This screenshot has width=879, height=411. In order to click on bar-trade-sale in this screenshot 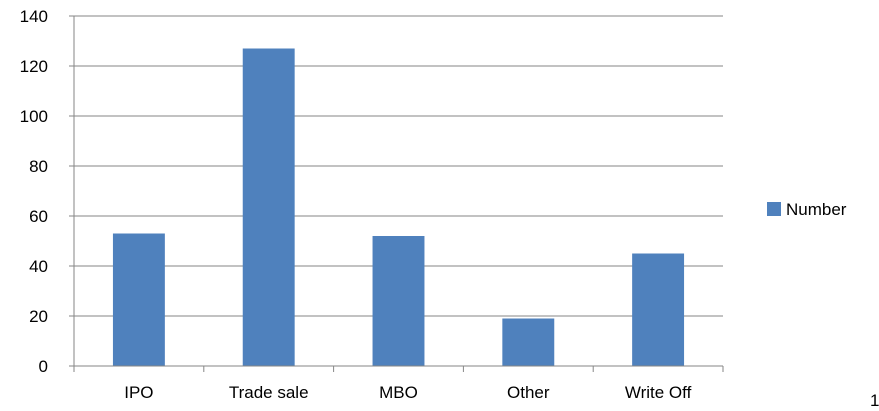, I will do `click(269, 208)`.